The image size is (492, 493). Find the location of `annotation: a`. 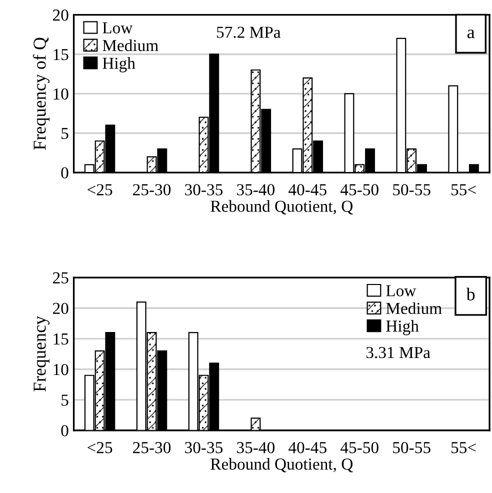

annotation: a is located at coordinates (471, 34).